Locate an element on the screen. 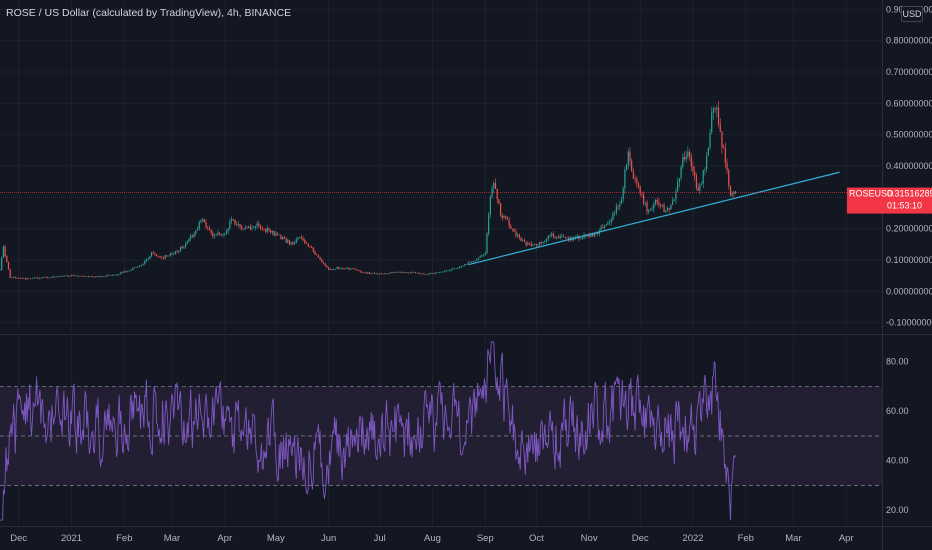 Image resolution: width=932 pixels, height=550 pixels. price-tick-label: 0.60000000 is located at coordinates (909, 103).